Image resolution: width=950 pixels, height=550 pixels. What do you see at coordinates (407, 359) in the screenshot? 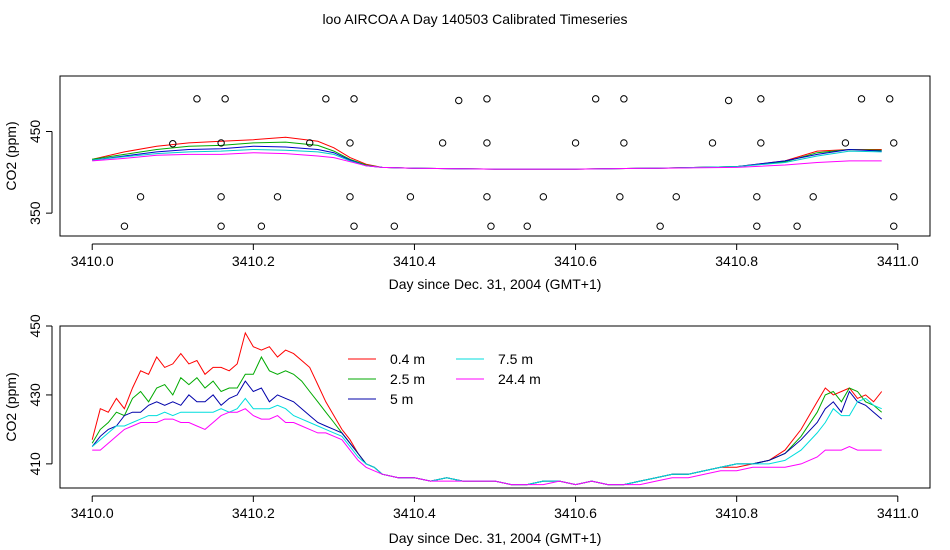
I see `legend-label: 0.4 m` at bounding box center [407, 359].